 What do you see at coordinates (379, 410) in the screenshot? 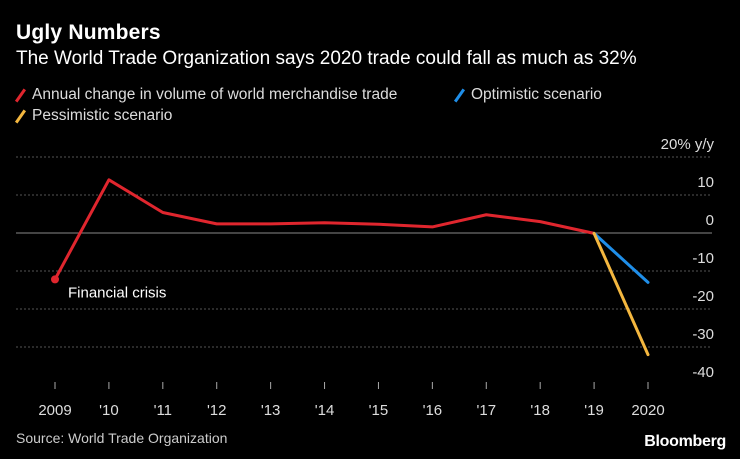
I see `x-tick-label: '15` at bounding box center [379, 410].